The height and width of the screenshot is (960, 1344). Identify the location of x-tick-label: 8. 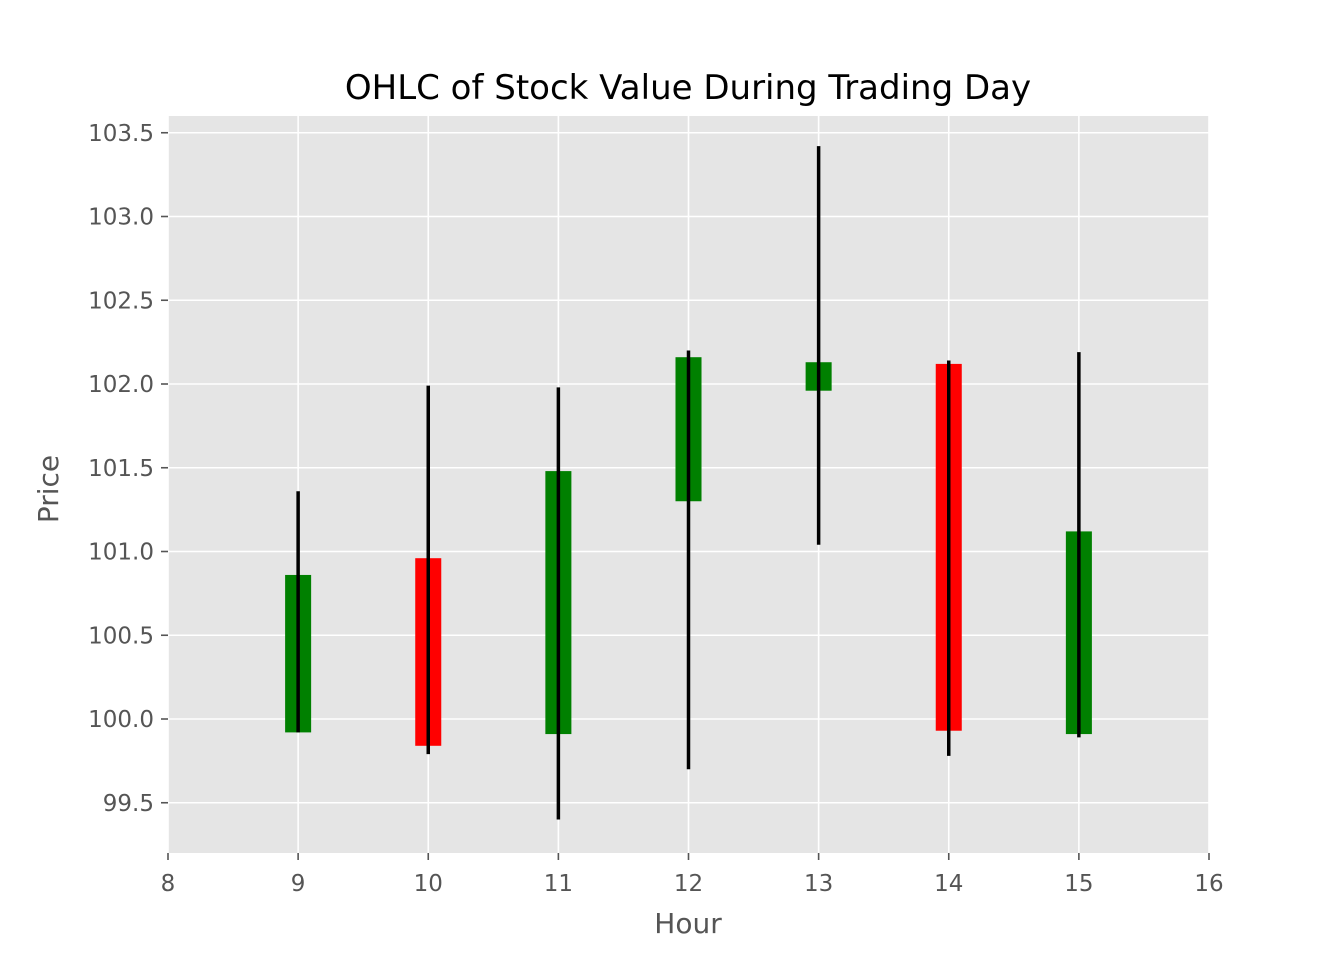
(168, 884).